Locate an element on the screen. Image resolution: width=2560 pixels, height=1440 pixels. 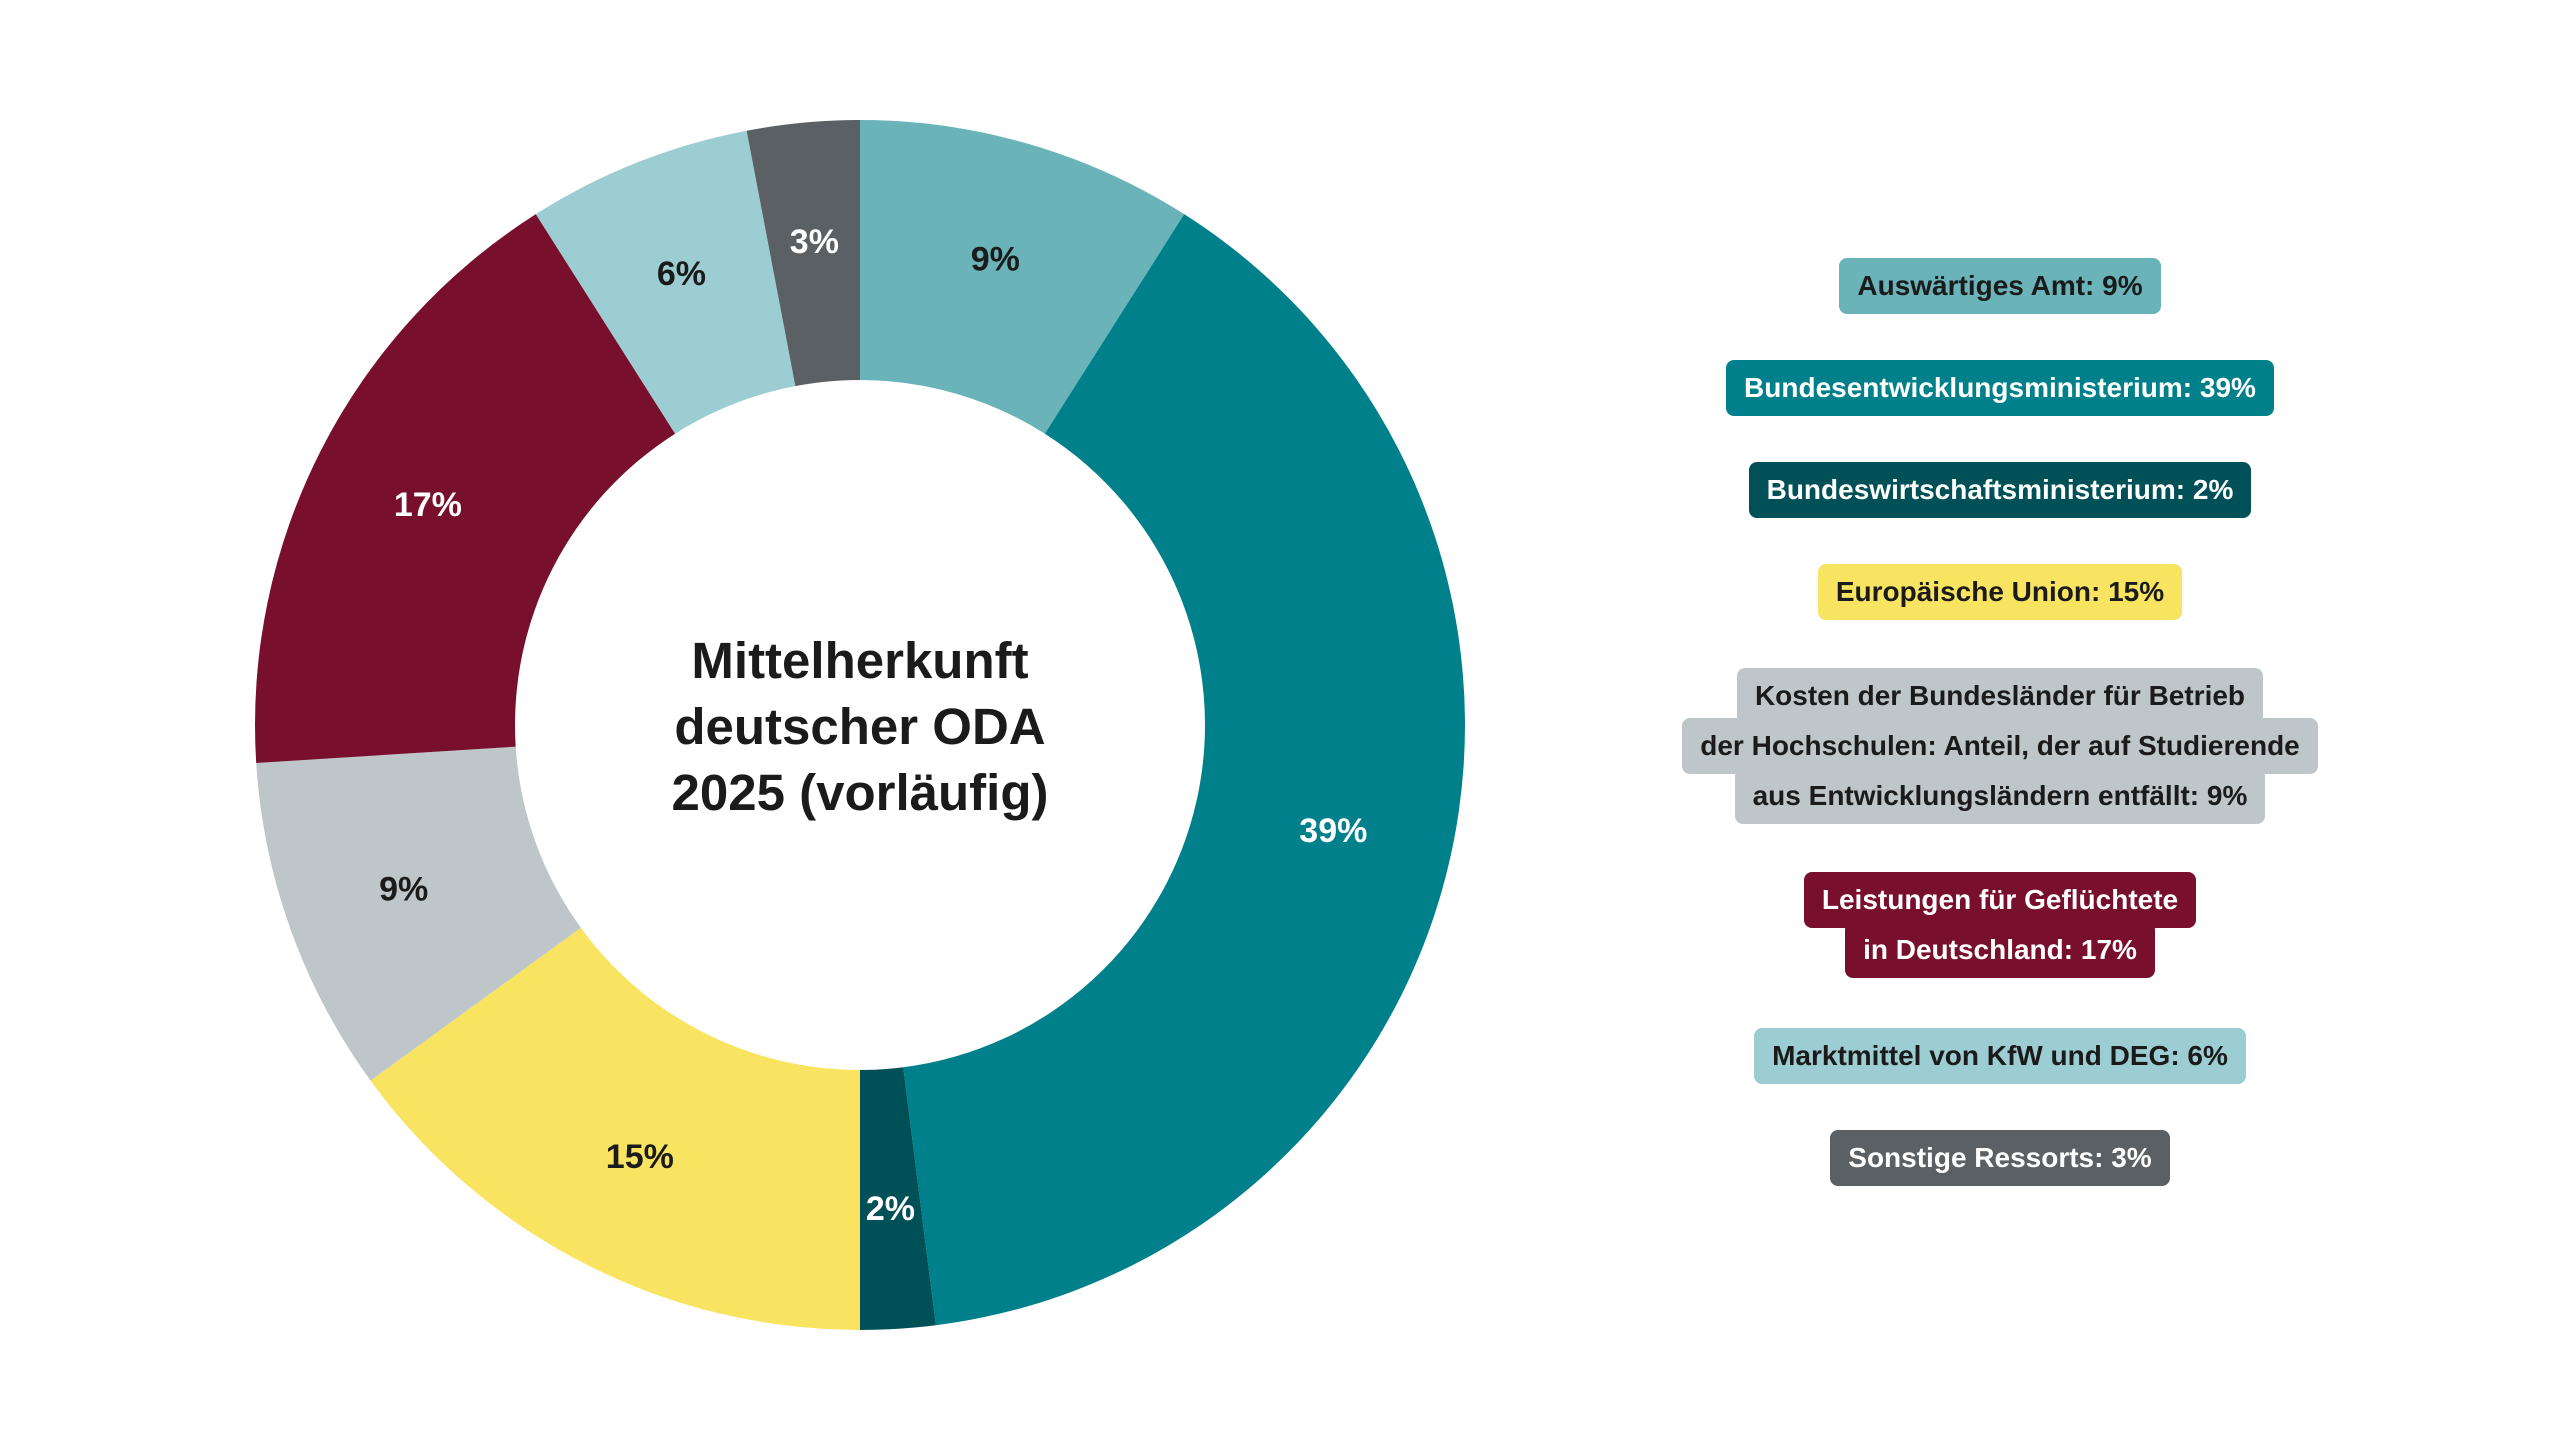
slice-label: 2% is located at coordinates (890, 1209).